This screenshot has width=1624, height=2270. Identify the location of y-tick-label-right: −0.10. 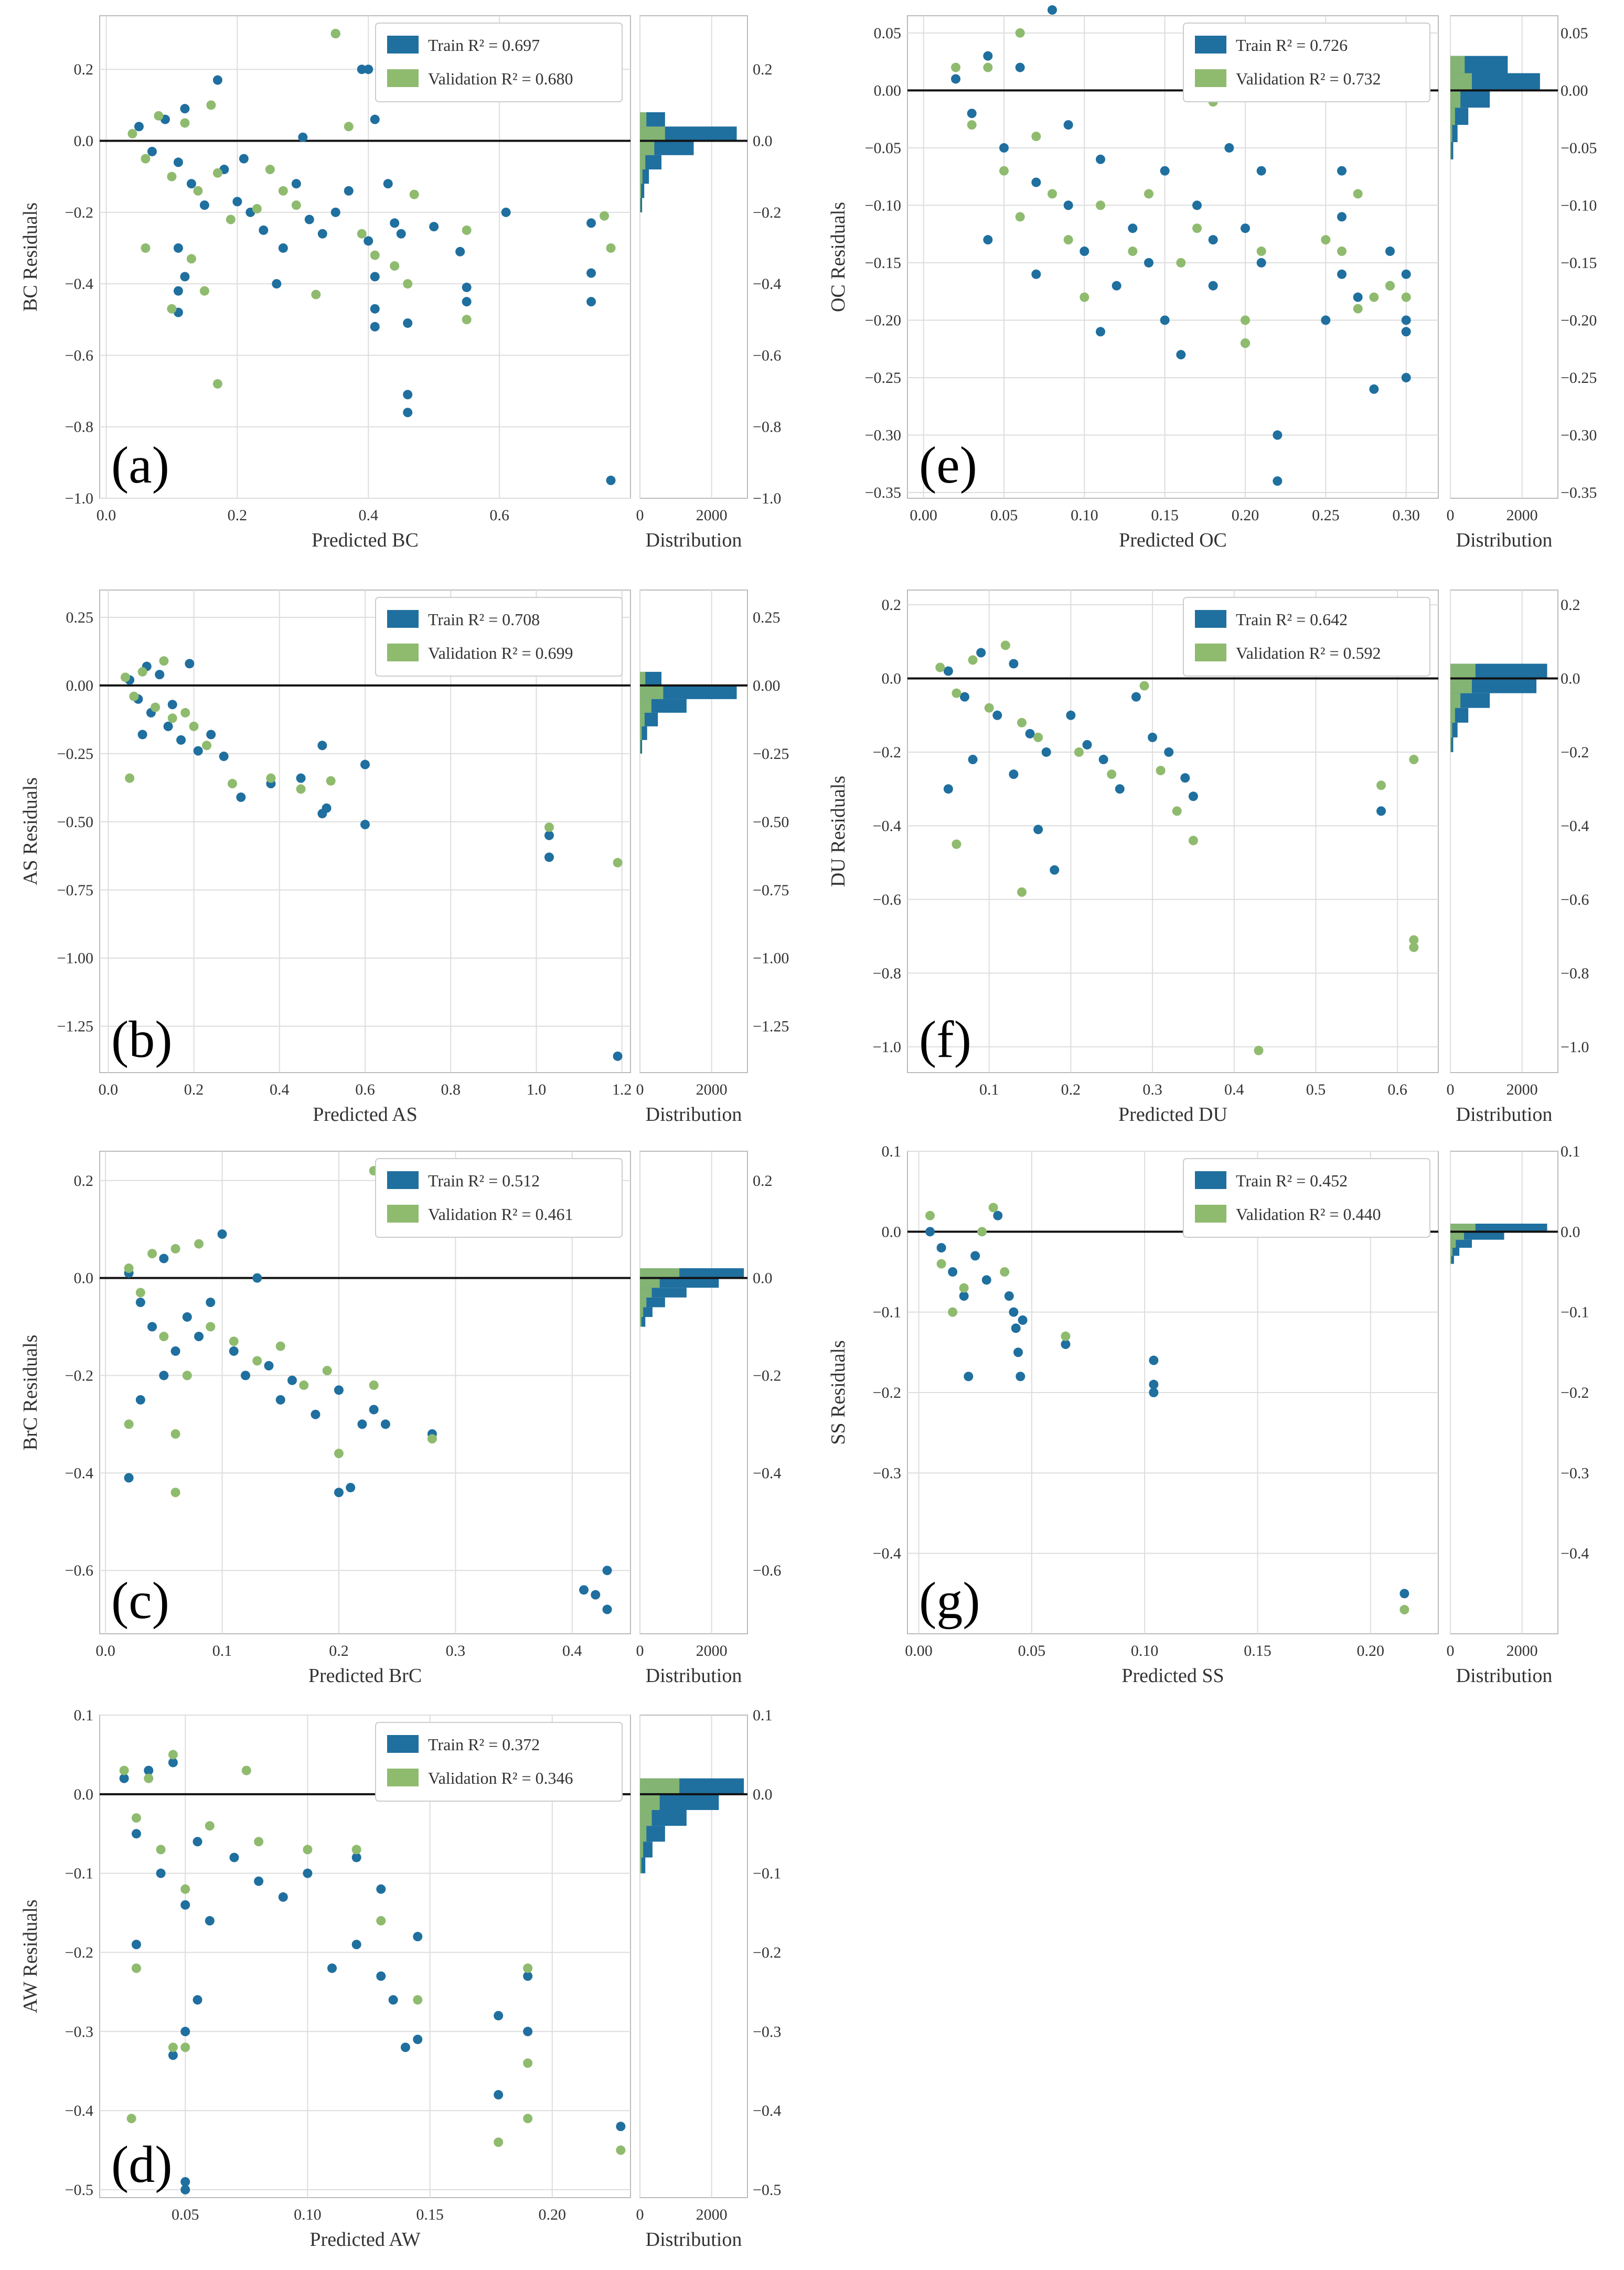
(1579, 205).